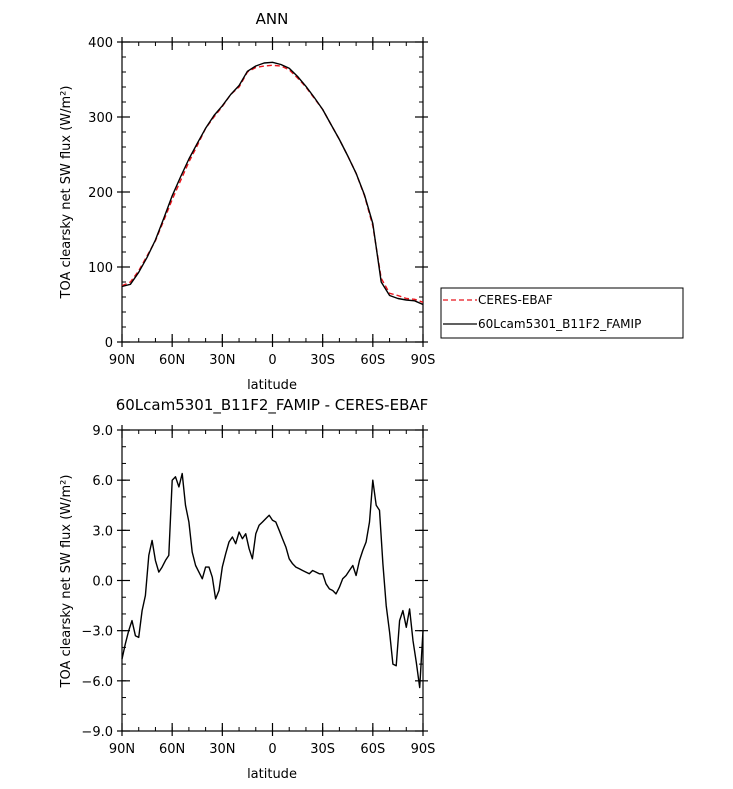  Describe the element at coordinates (97, 632) in the screenshot. I see `bottom-y-tick-label: −3.0` at that location.